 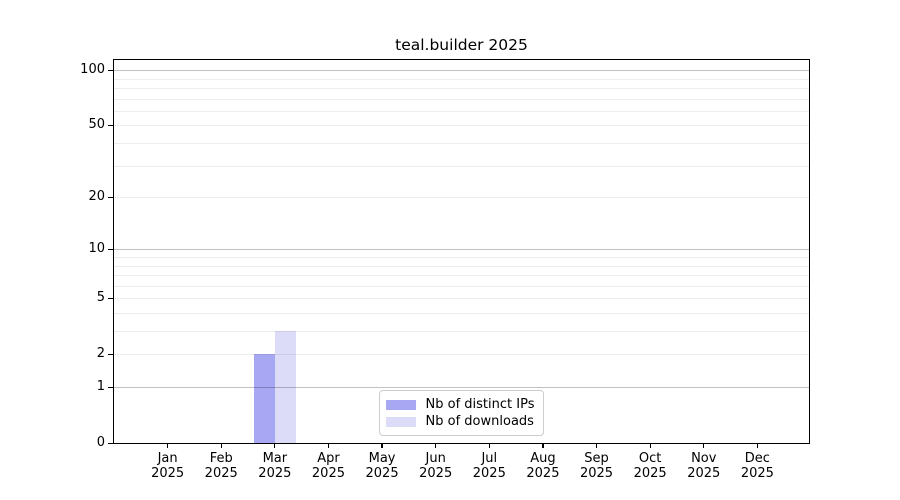 What do you see at coordinates (435, 458) in the screenshot?
I see `x-tick-month: Jun` at bounding box center [435, 458].